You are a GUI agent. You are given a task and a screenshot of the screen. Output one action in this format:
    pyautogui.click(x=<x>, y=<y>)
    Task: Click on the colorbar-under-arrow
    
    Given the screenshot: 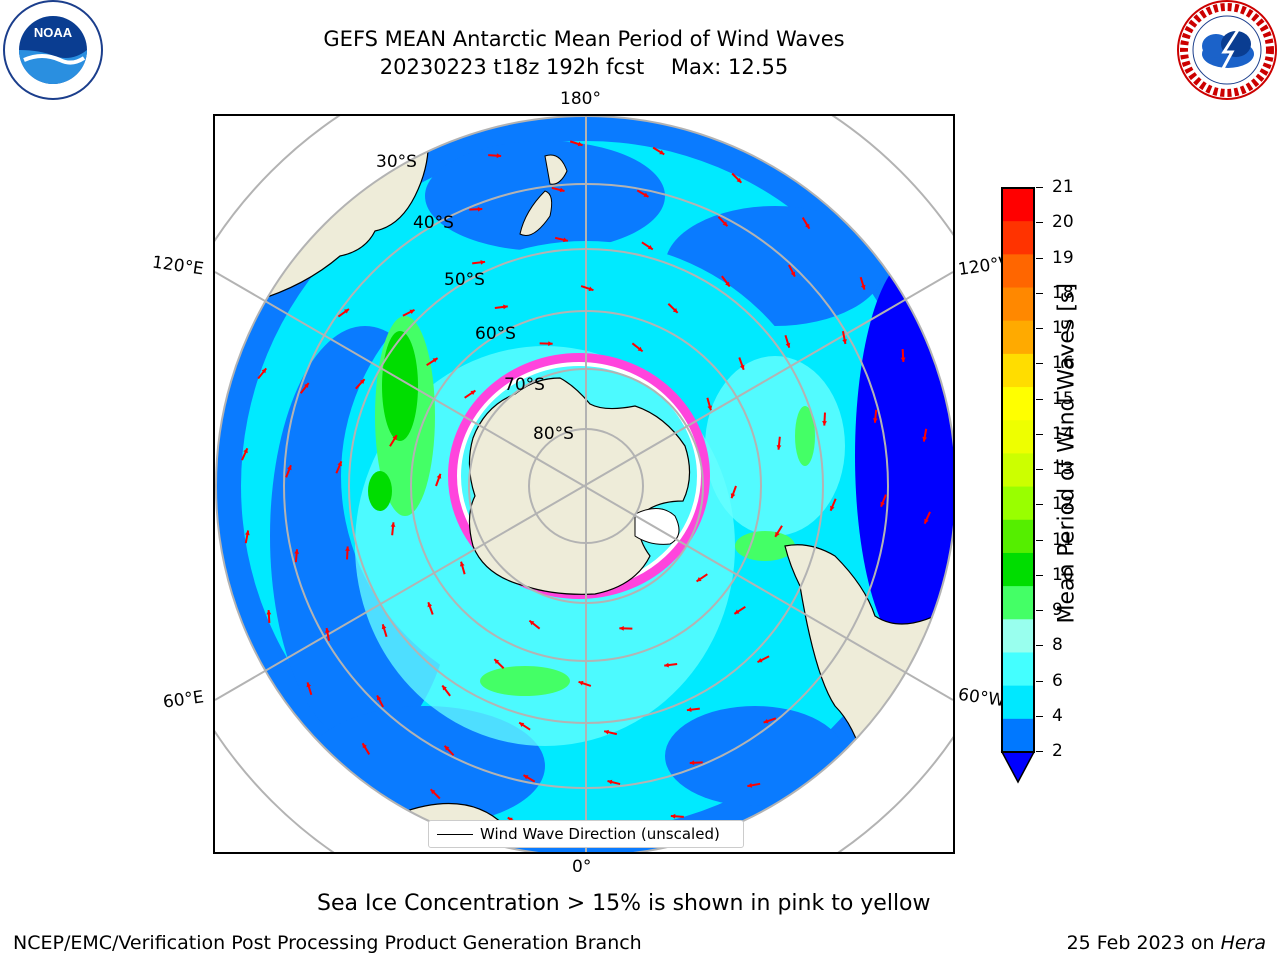 What is the action you would take?
    pyautogui.click(x=1018, y=767)
    